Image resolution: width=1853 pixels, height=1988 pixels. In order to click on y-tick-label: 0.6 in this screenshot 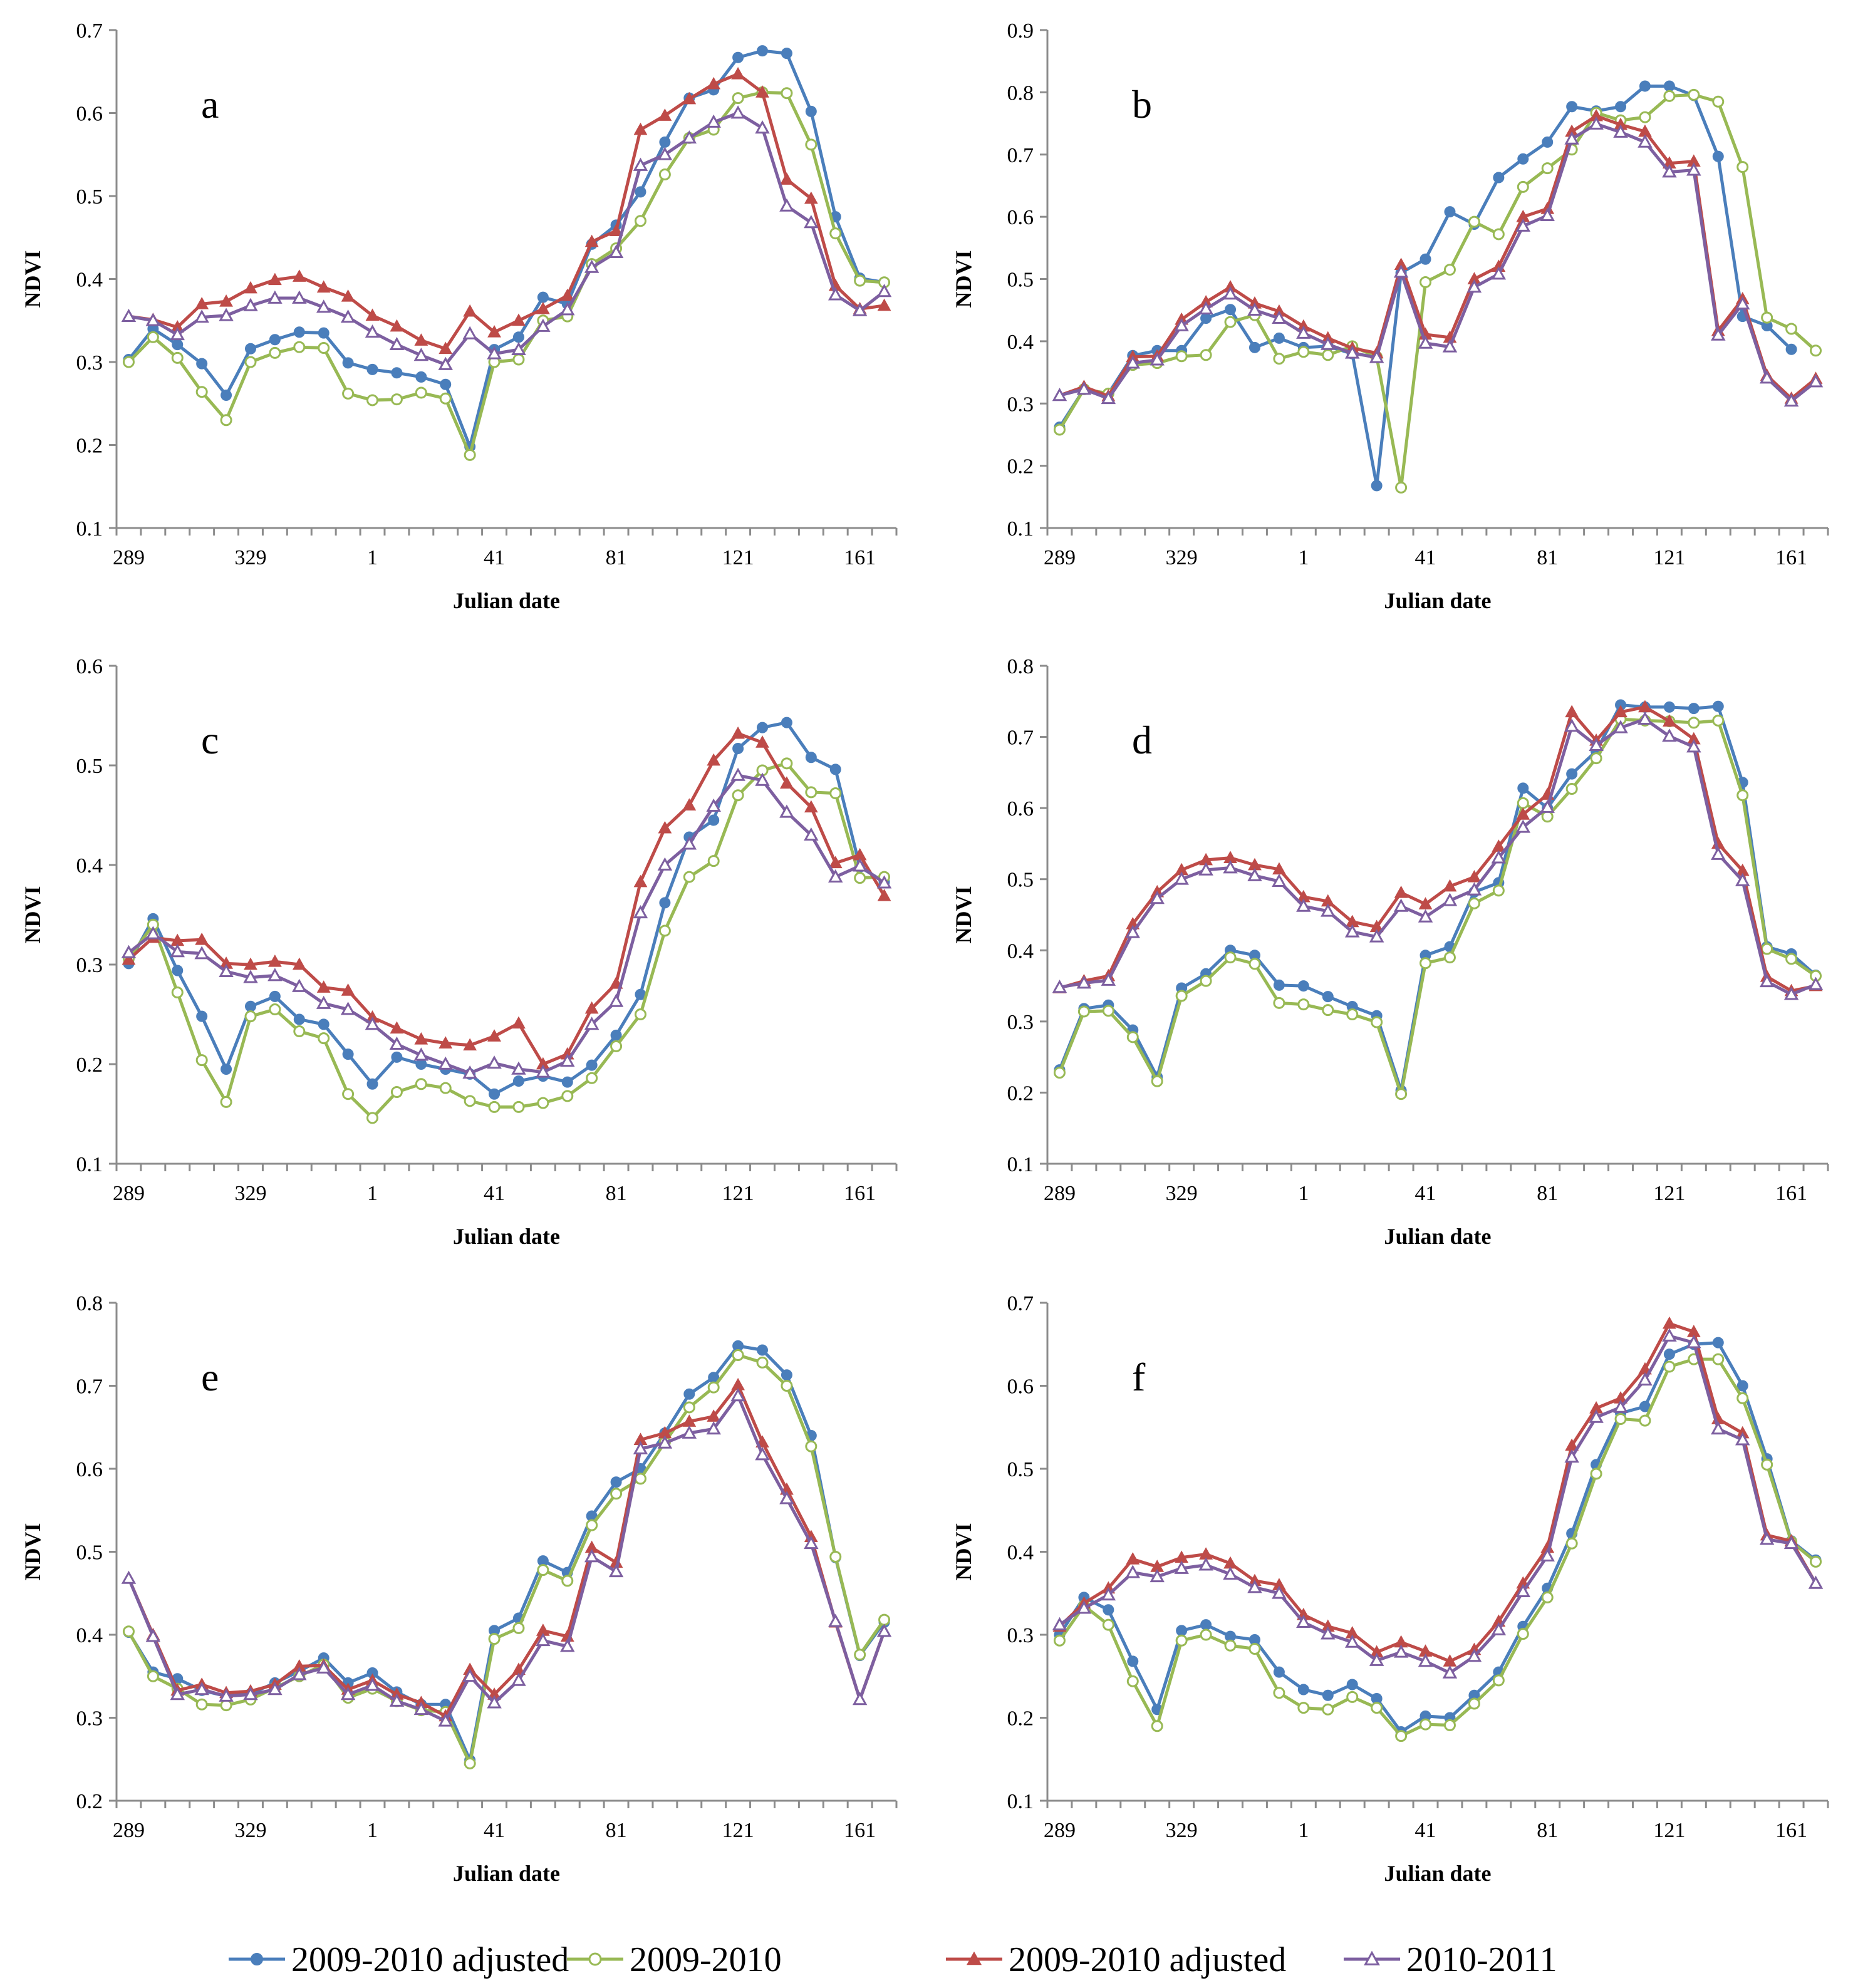, I will do `click(89, 114)`.